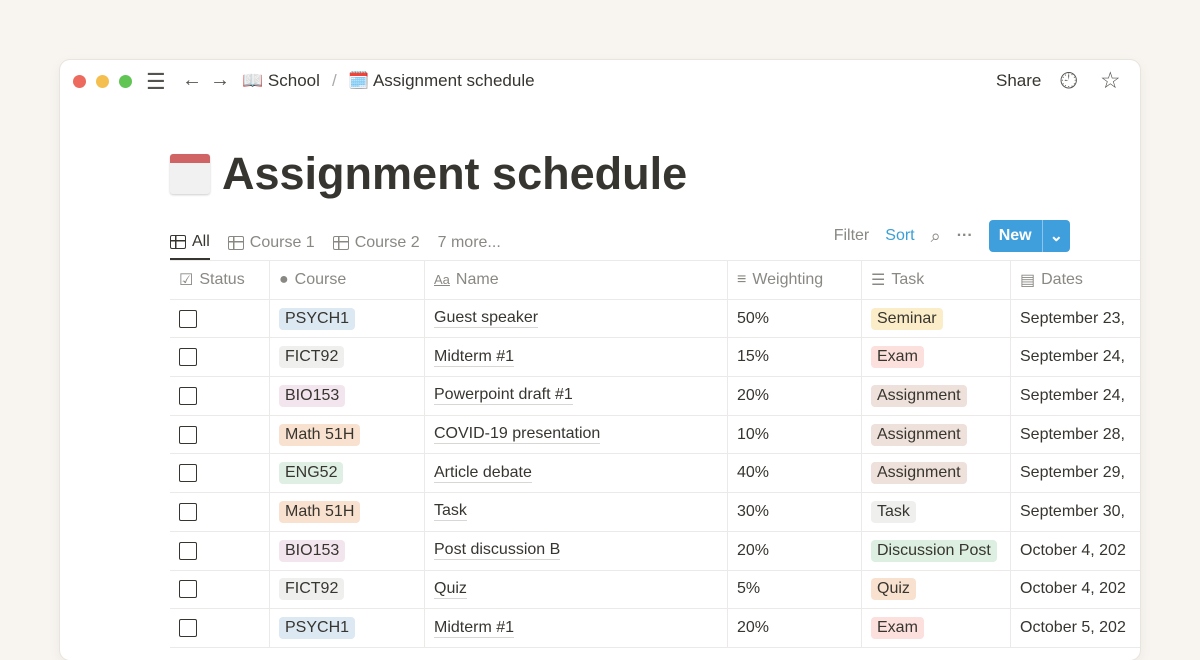 This screenshot has height=660, width=1200. I want to click on sort-button: Sort, so click(900, 235).